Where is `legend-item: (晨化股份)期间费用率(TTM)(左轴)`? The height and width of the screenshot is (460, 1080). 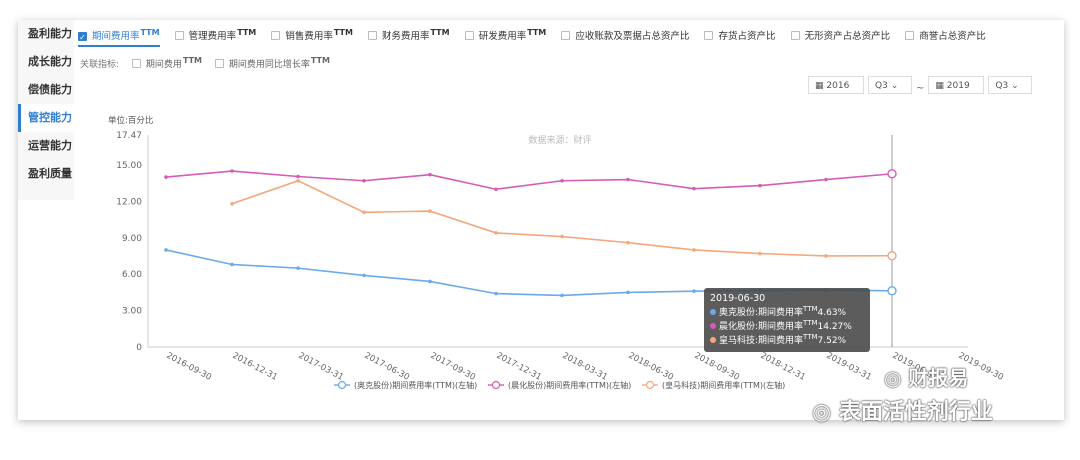
legend-item: (晨化股份)期间费用率(TTM)(左轴) is located at coordinates (559, 385).